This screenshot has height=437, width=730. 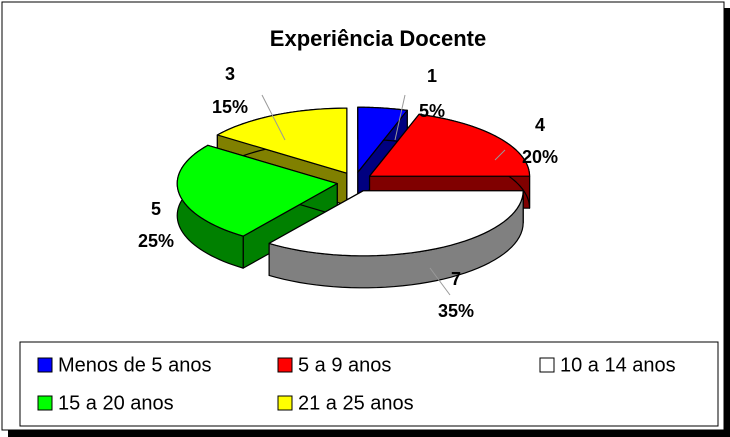 What do you see at coordinates (344, 365) in the screenshot?
I see `legend-label: 5 a 9 anos` at bounding box center [344, 365].